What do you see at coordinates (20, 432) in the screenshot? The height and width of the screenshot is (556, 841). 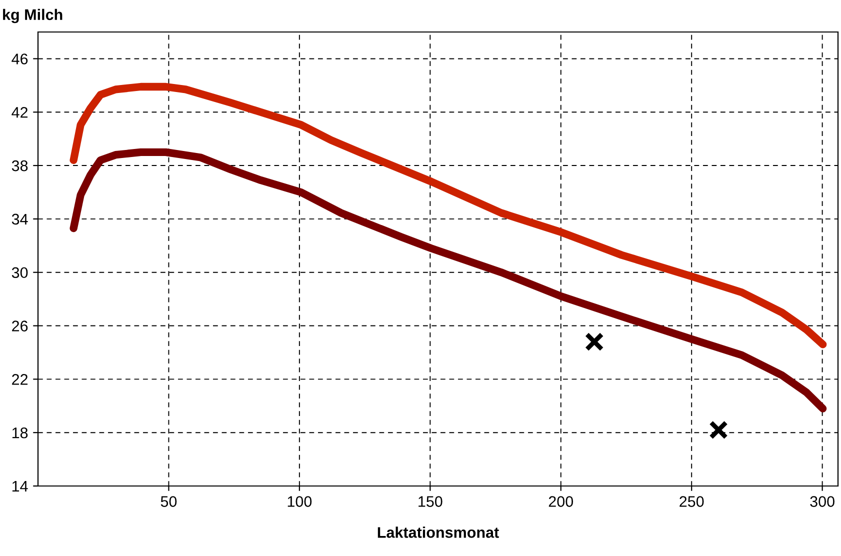 I see `y-tick-label: 18` at bounding box center [20, 432].